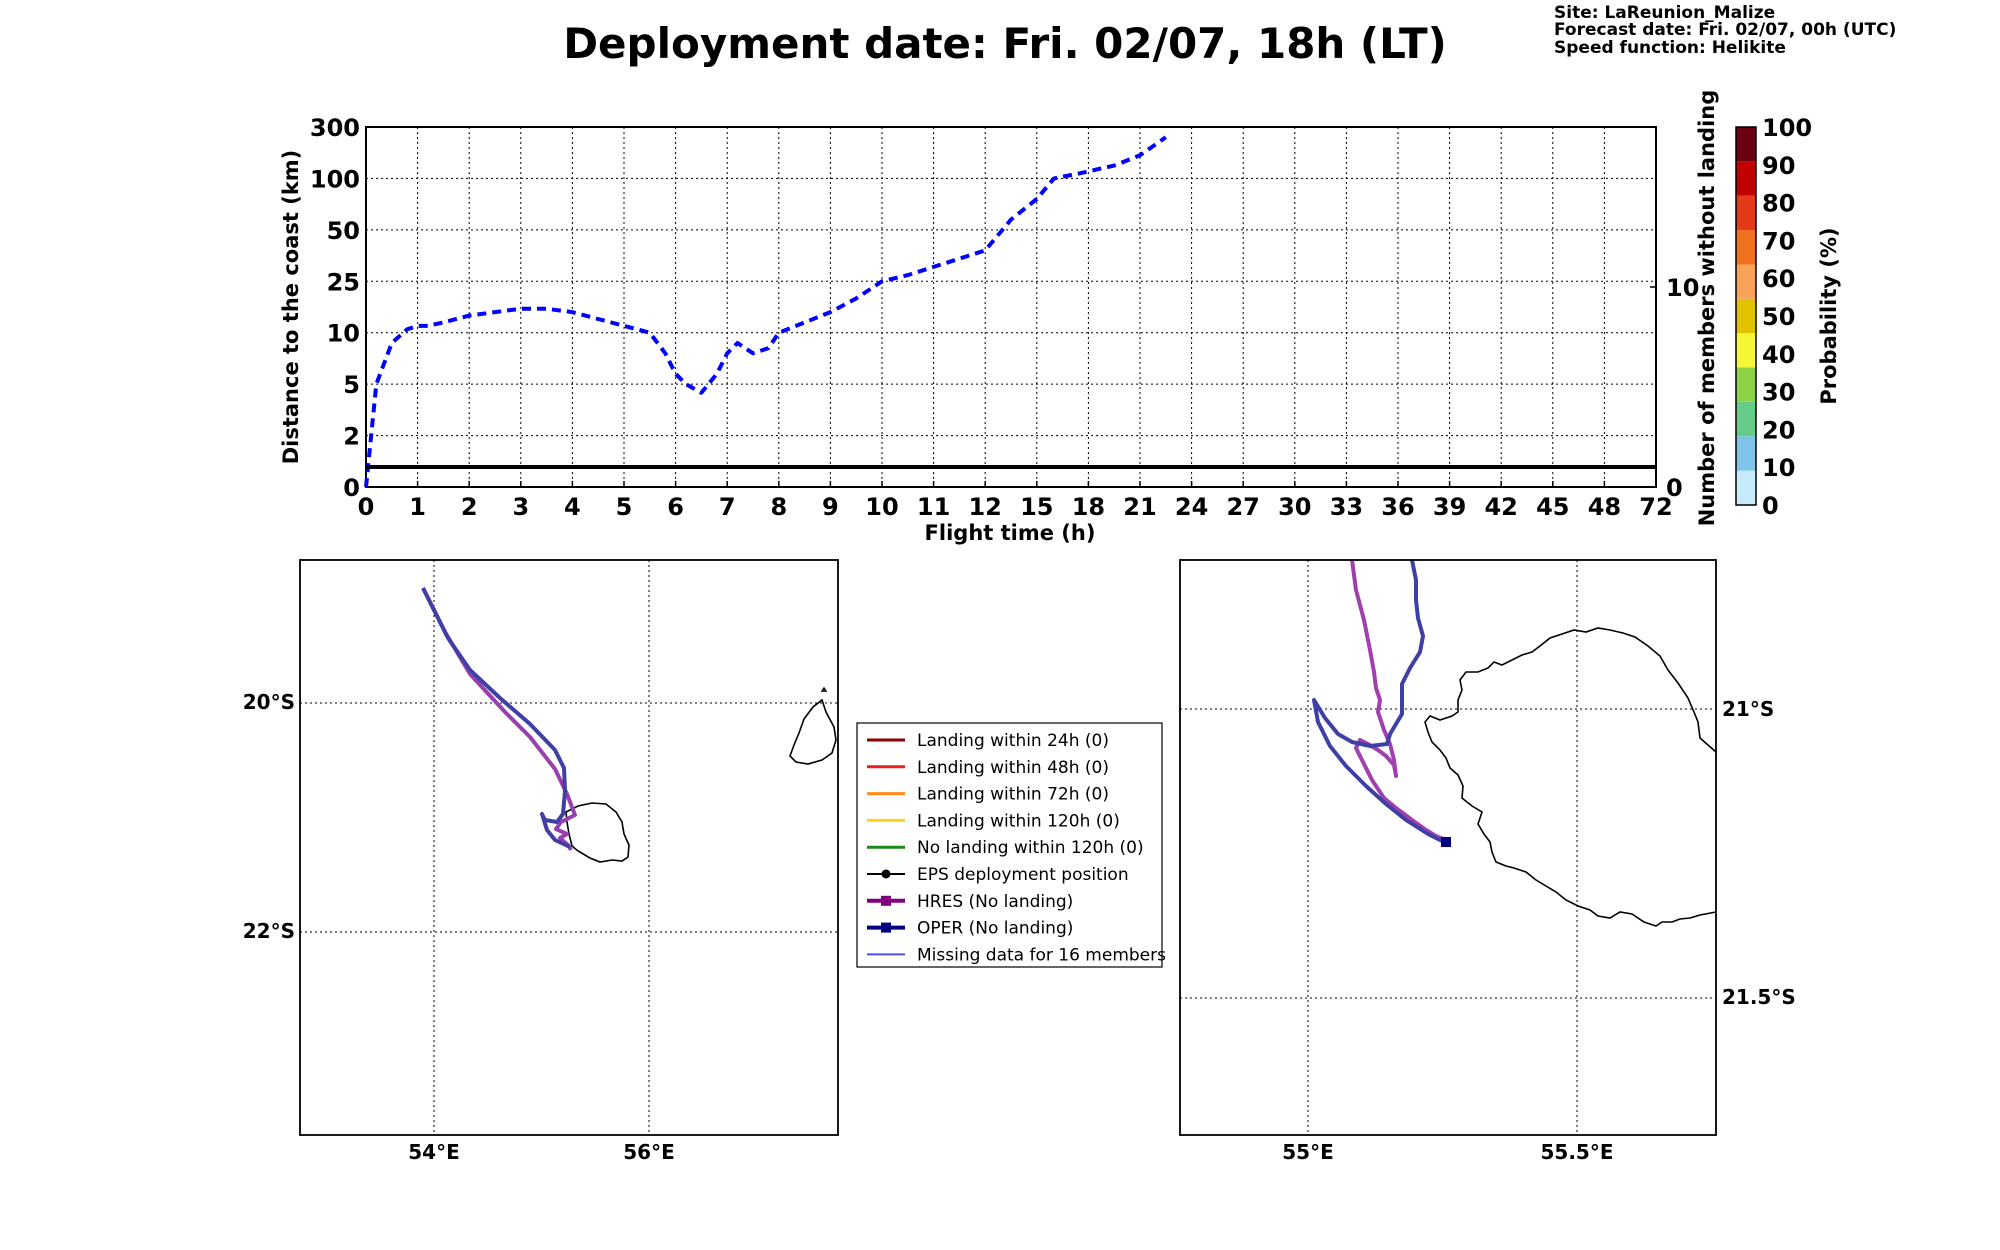 This screenshot has height=1250, width=2000. I want to click on colorbar-tick-label: 70, so click(1778, 241).